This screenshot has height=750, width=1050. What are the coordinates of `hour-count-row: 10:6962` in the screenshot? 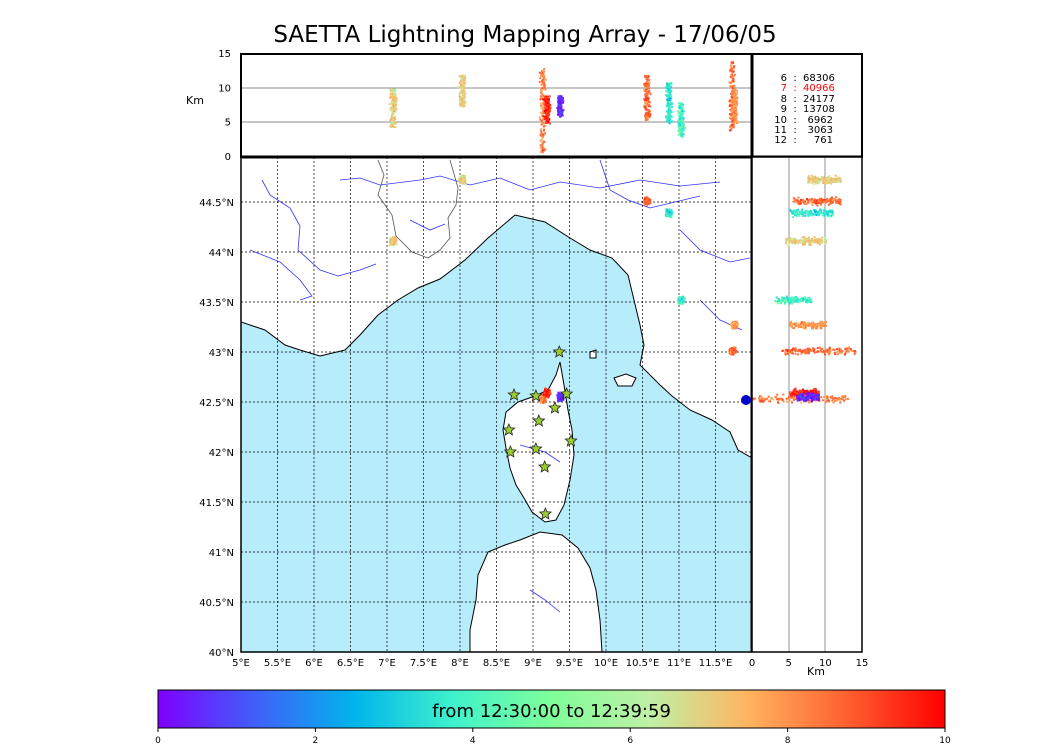 It's located at (803, 120).